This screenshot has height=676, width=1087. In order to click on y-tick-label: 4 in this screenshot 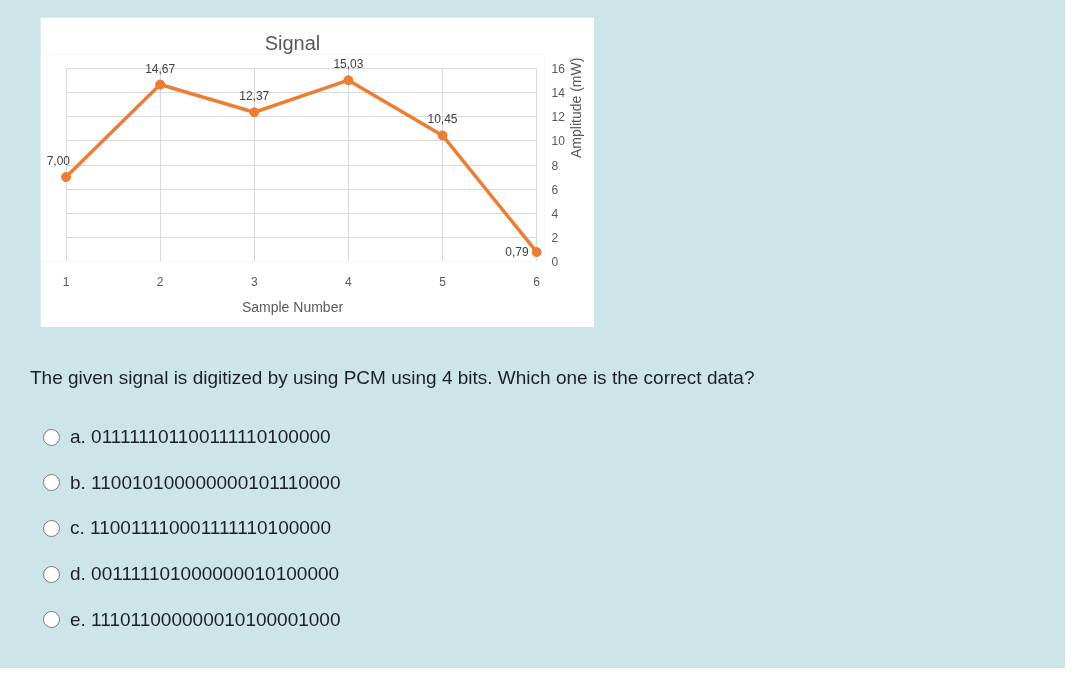, I will do `click(555, 213)`.